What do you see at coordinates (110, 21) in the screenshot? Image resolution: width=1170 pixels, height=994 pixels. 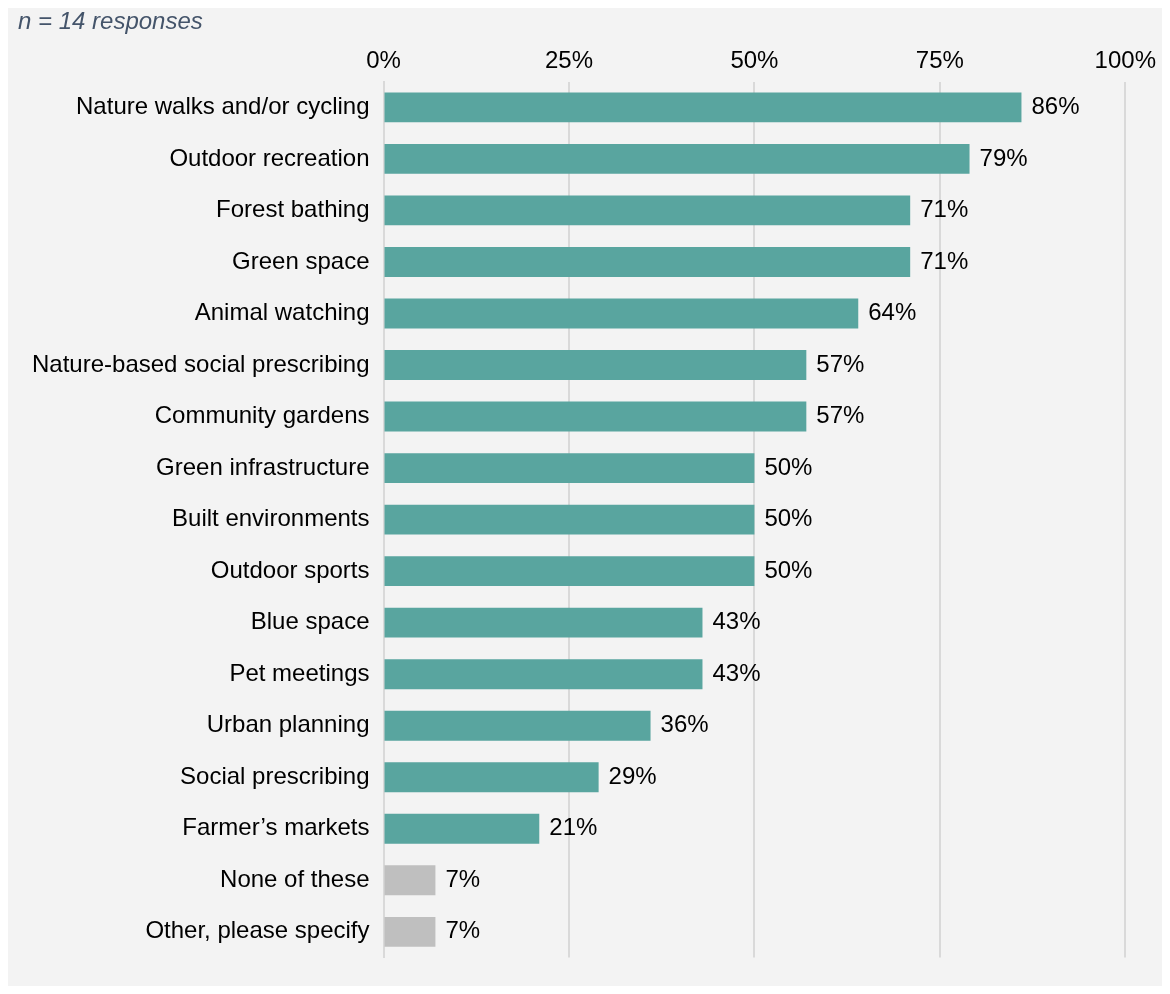 I see `text: n = 14 responses` at bounding box center [110, 21].